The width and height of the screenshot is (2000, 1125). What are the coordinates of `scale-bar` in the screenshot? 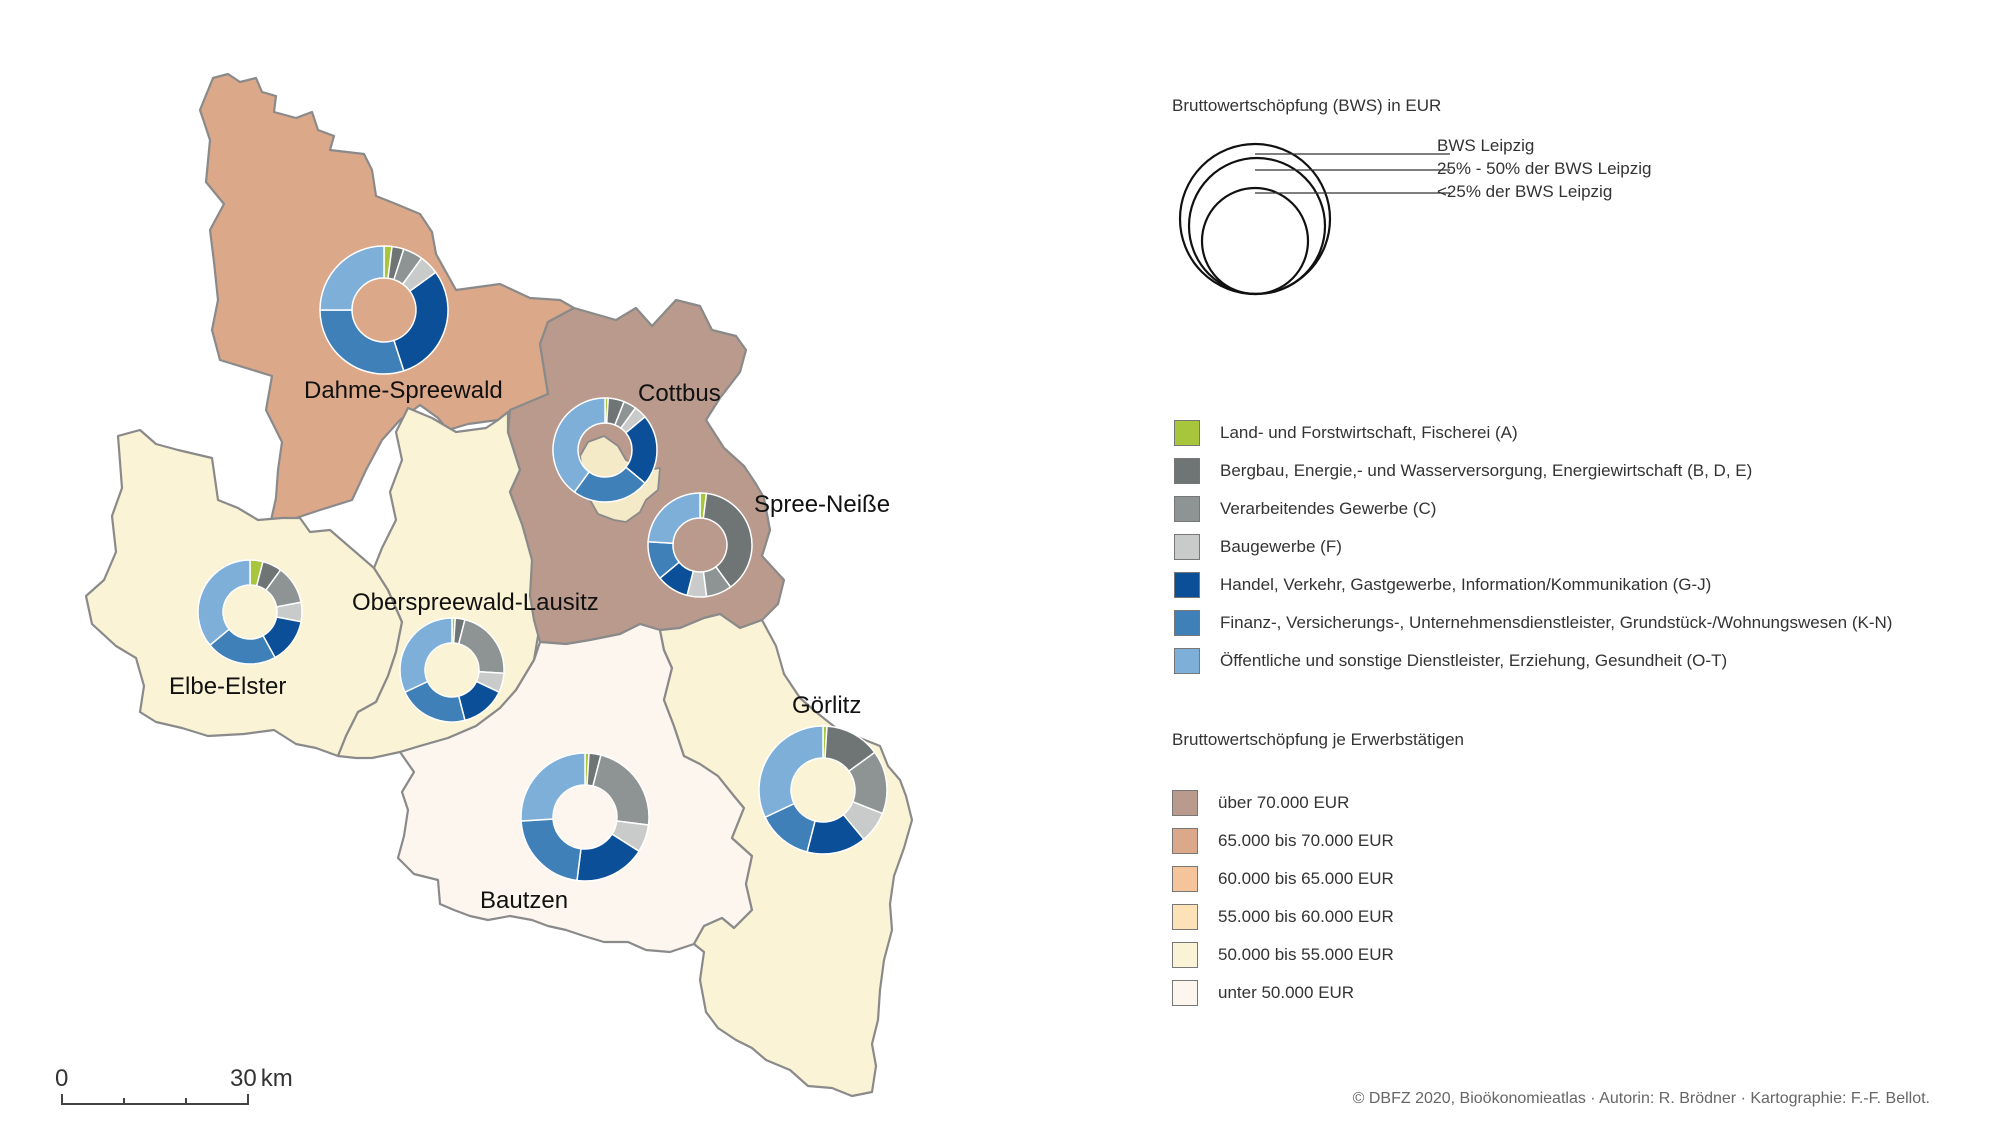 It's located at (155, 1099).